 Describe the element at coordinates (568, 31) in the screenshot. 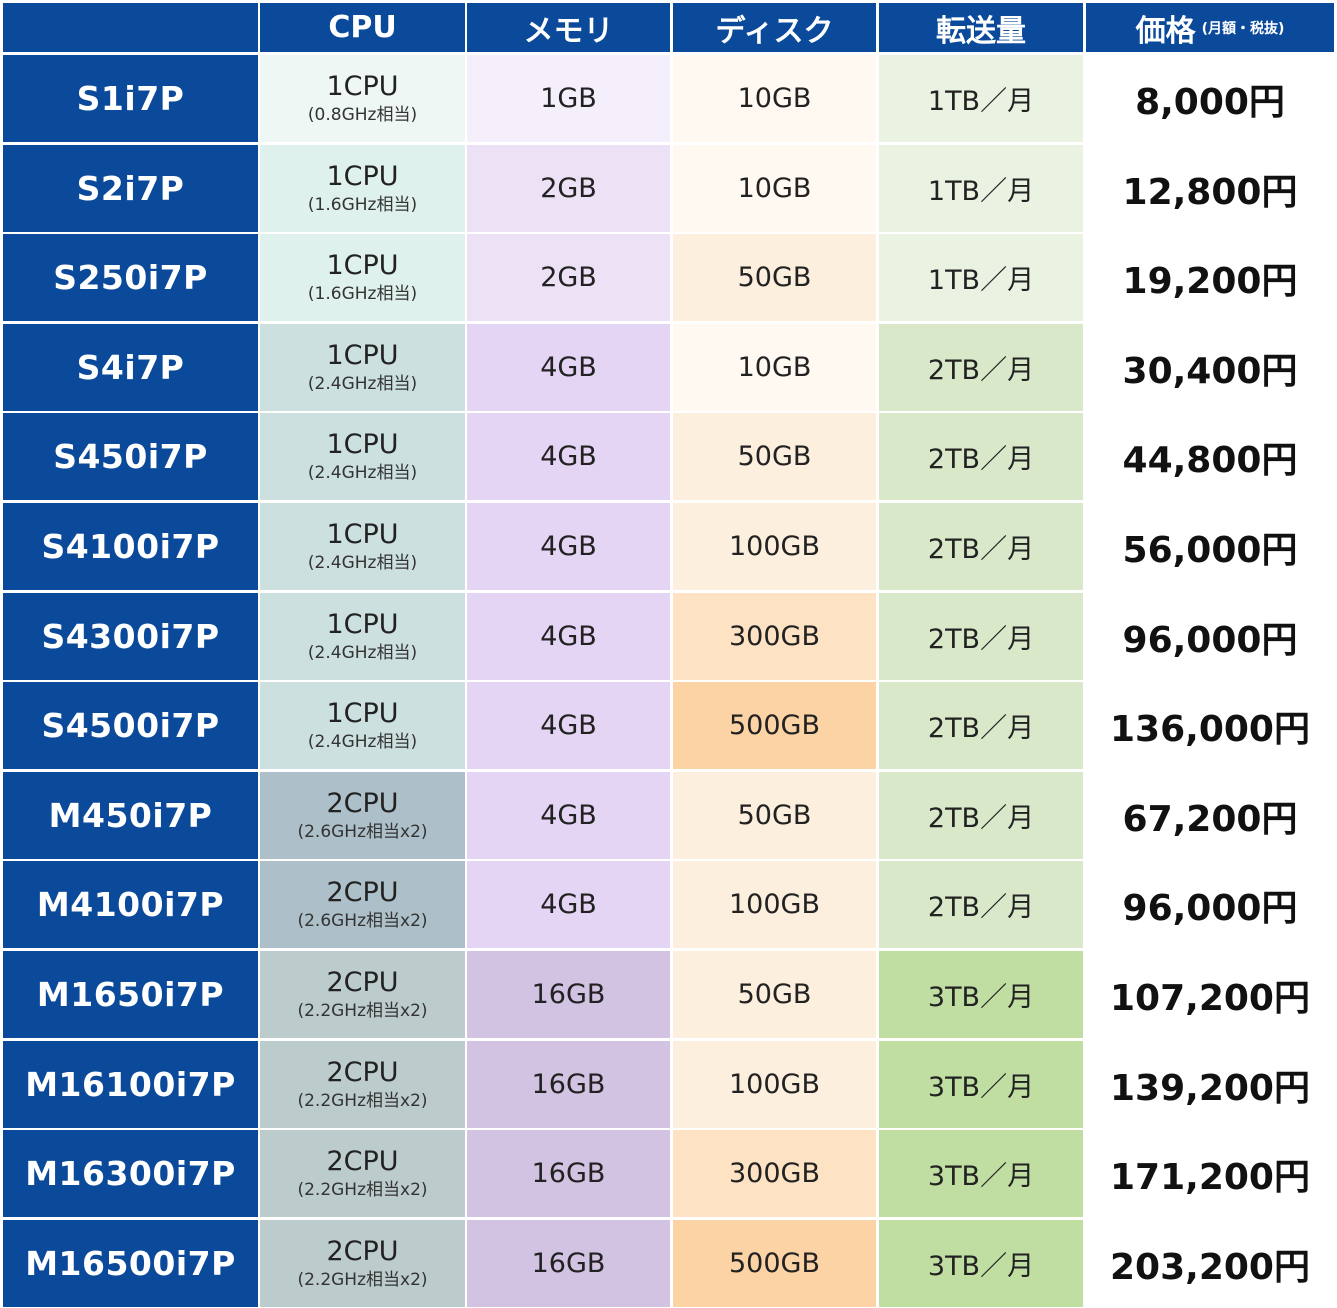

I see `header-memory-label: メモリ` at that location.